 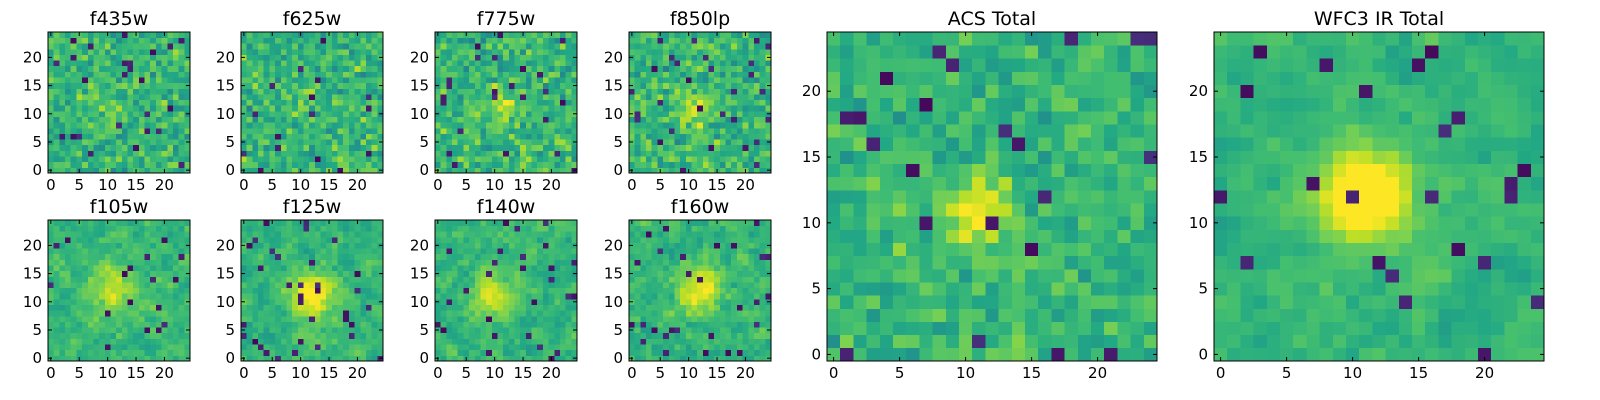 I want to click on x-tick-label: 15, so click(x=328, y=373).